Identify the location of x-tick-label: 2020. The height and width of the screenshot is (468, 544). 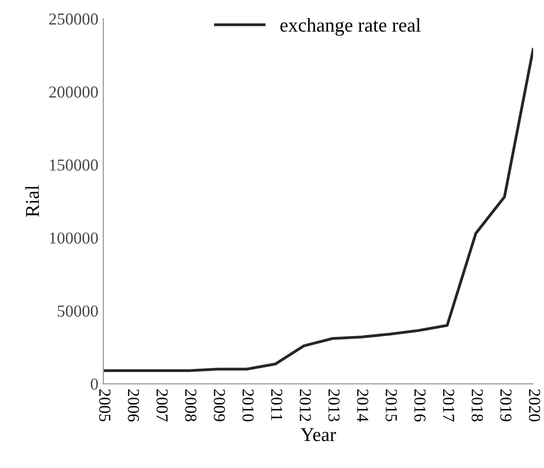
(534, 405).